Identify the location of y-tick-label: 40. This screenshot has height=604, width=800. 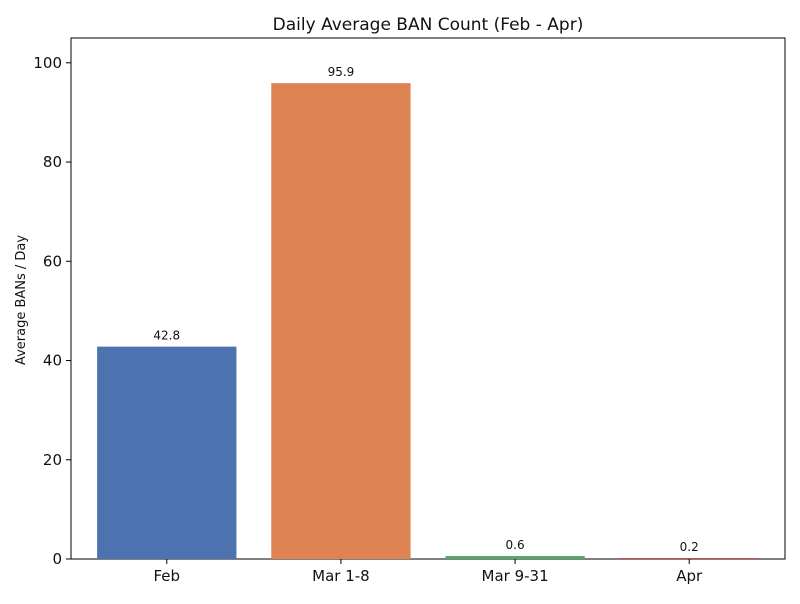
(52, 361).